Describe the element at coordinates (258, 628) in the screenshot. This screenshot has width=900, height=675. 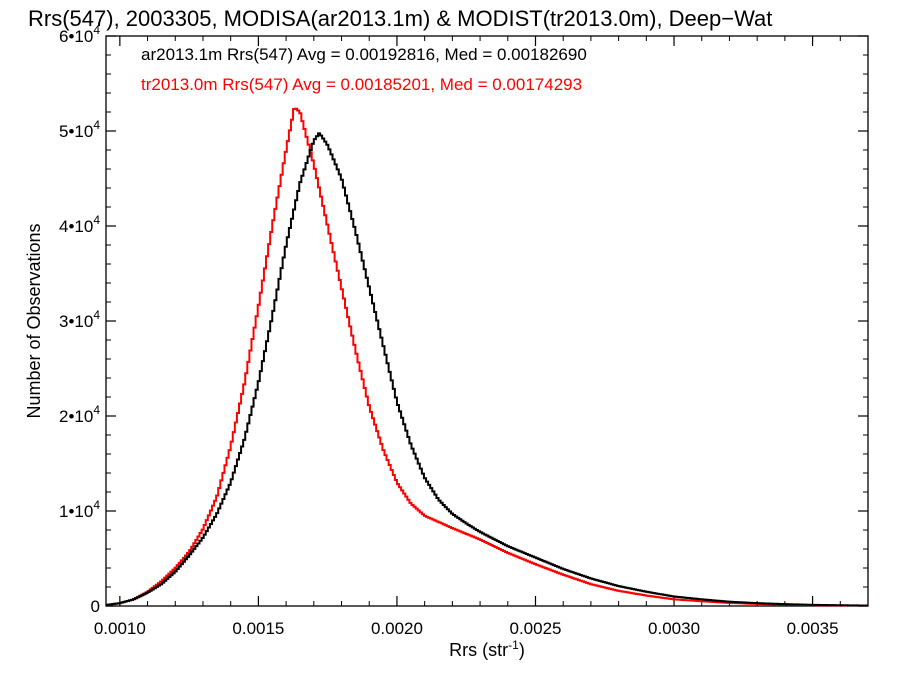
I see `x-tick-label: 0.0015` at that location.